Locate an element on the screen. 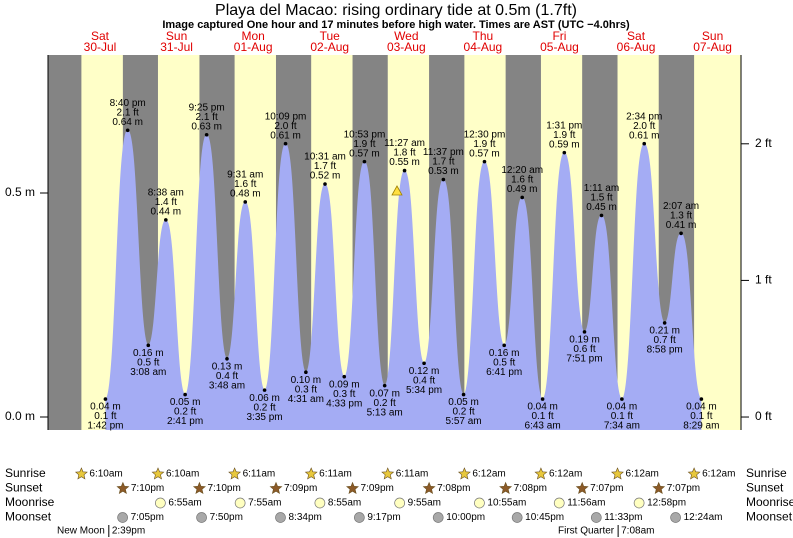 This screenshot has height=538, width=793. almanac-time: 8:34pm is located at coordinates (304, 517).